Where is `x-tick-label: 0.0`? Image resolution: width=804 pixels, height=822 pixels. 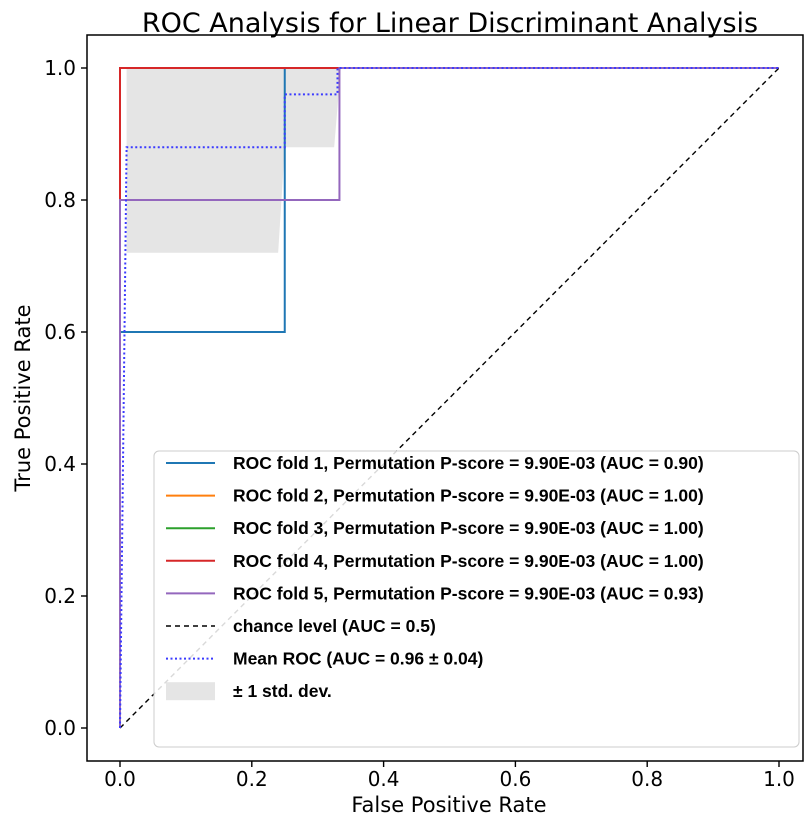 x-tick-label: 0.0 is located at coordinates (120, 779).